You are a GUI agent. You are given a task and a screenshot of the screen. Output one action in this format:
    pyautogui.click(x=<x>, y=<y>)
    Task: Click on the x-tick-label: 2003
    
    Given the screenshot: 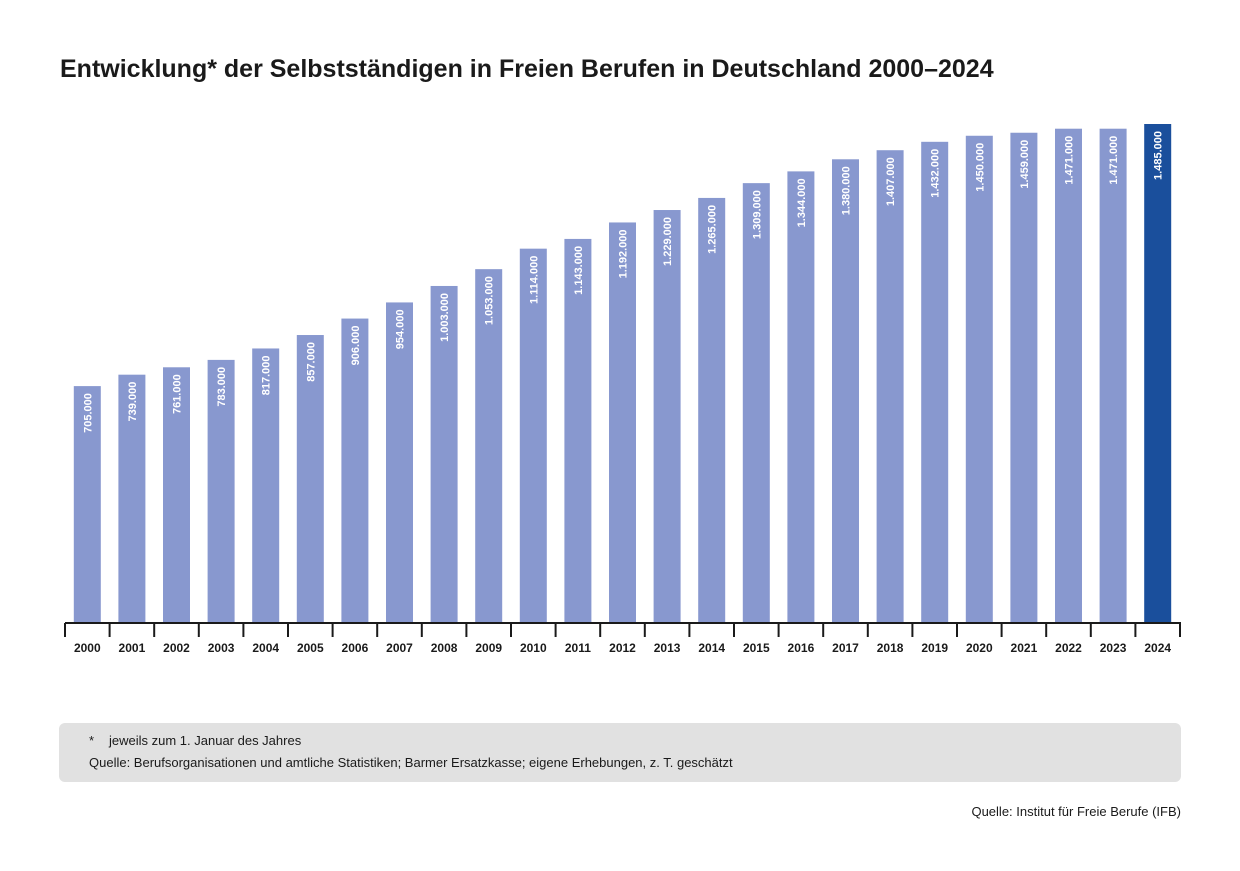 What is the action you would take?
    pyautogui.click(x=221, y=648)
    